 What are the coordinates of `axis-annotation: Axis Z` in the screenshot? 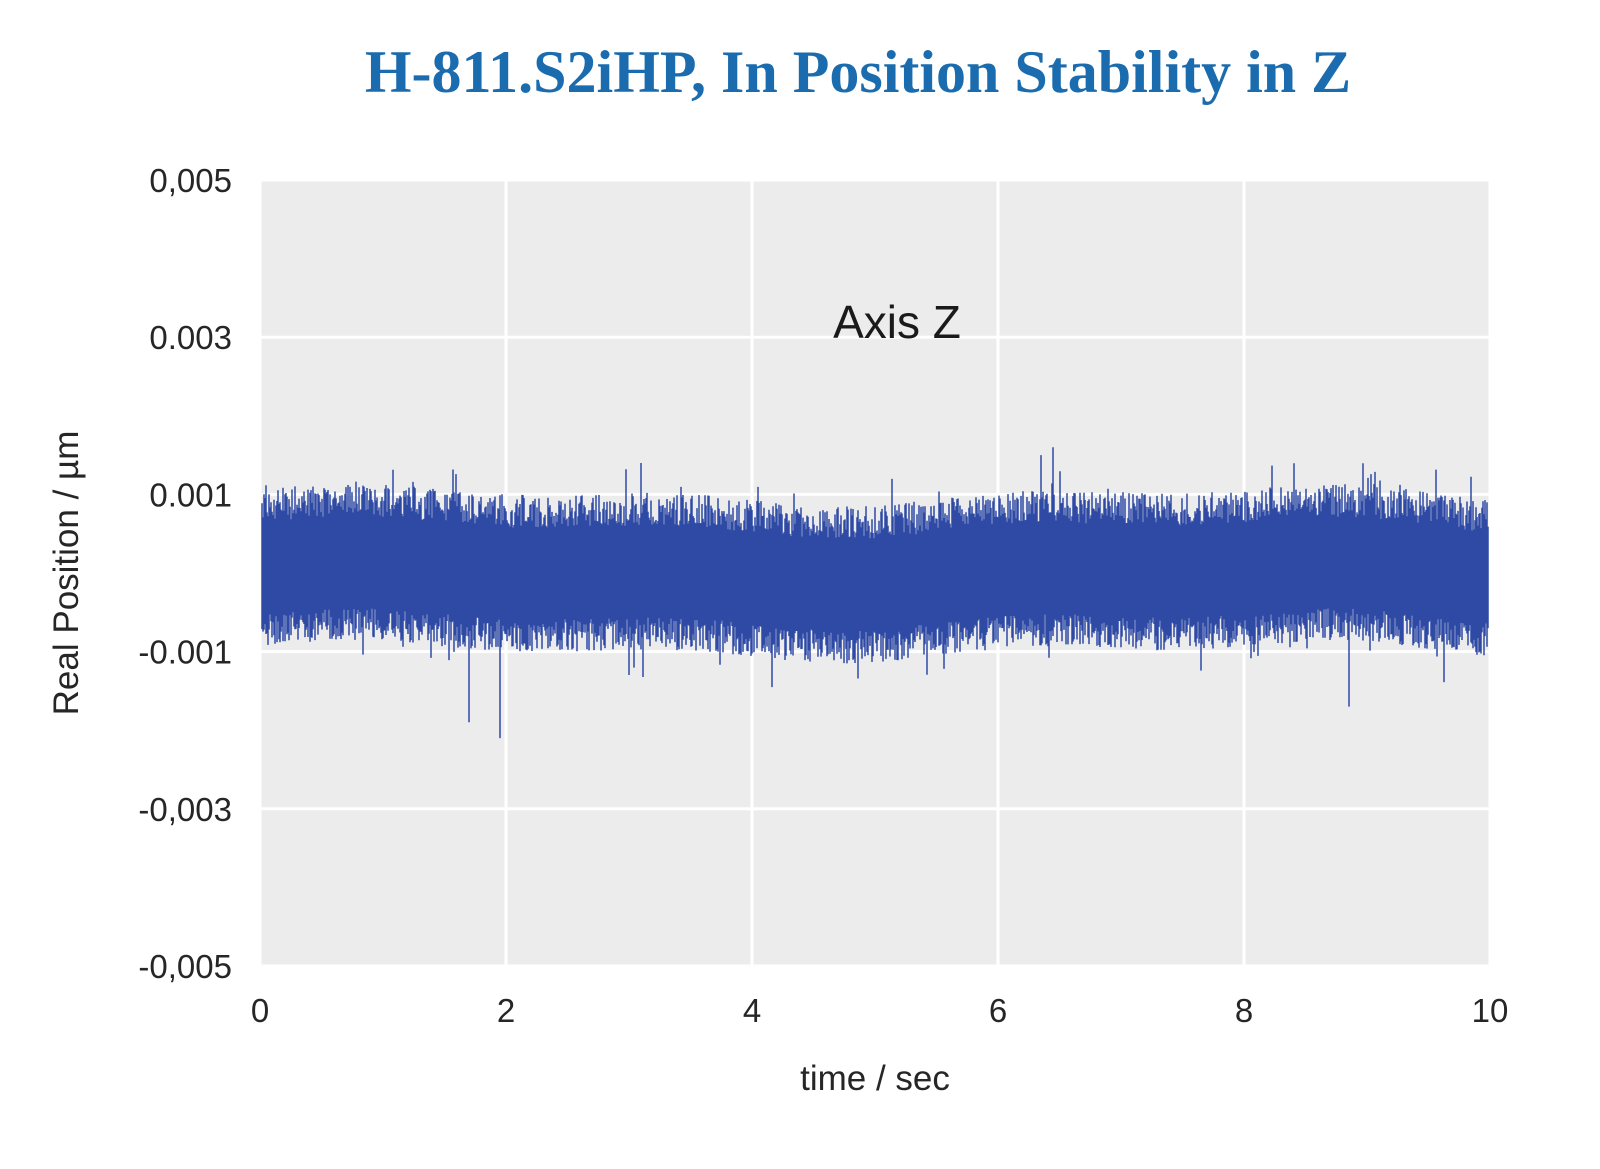 It's located at (897, 322).